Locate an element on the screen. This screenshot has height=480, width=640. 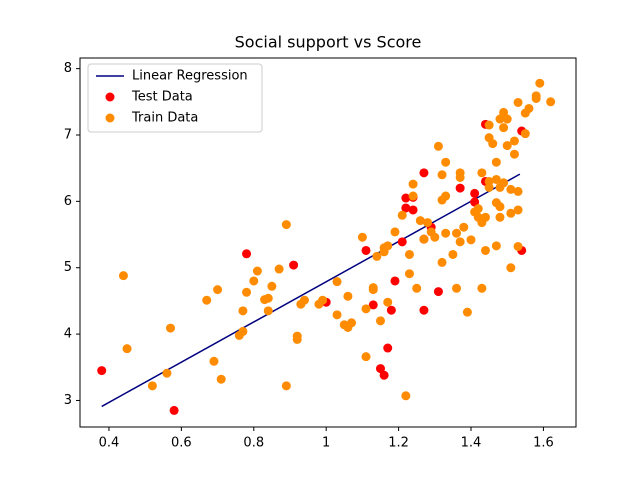
x-tick-label: 1.2 is located at coordinates (398, 443).